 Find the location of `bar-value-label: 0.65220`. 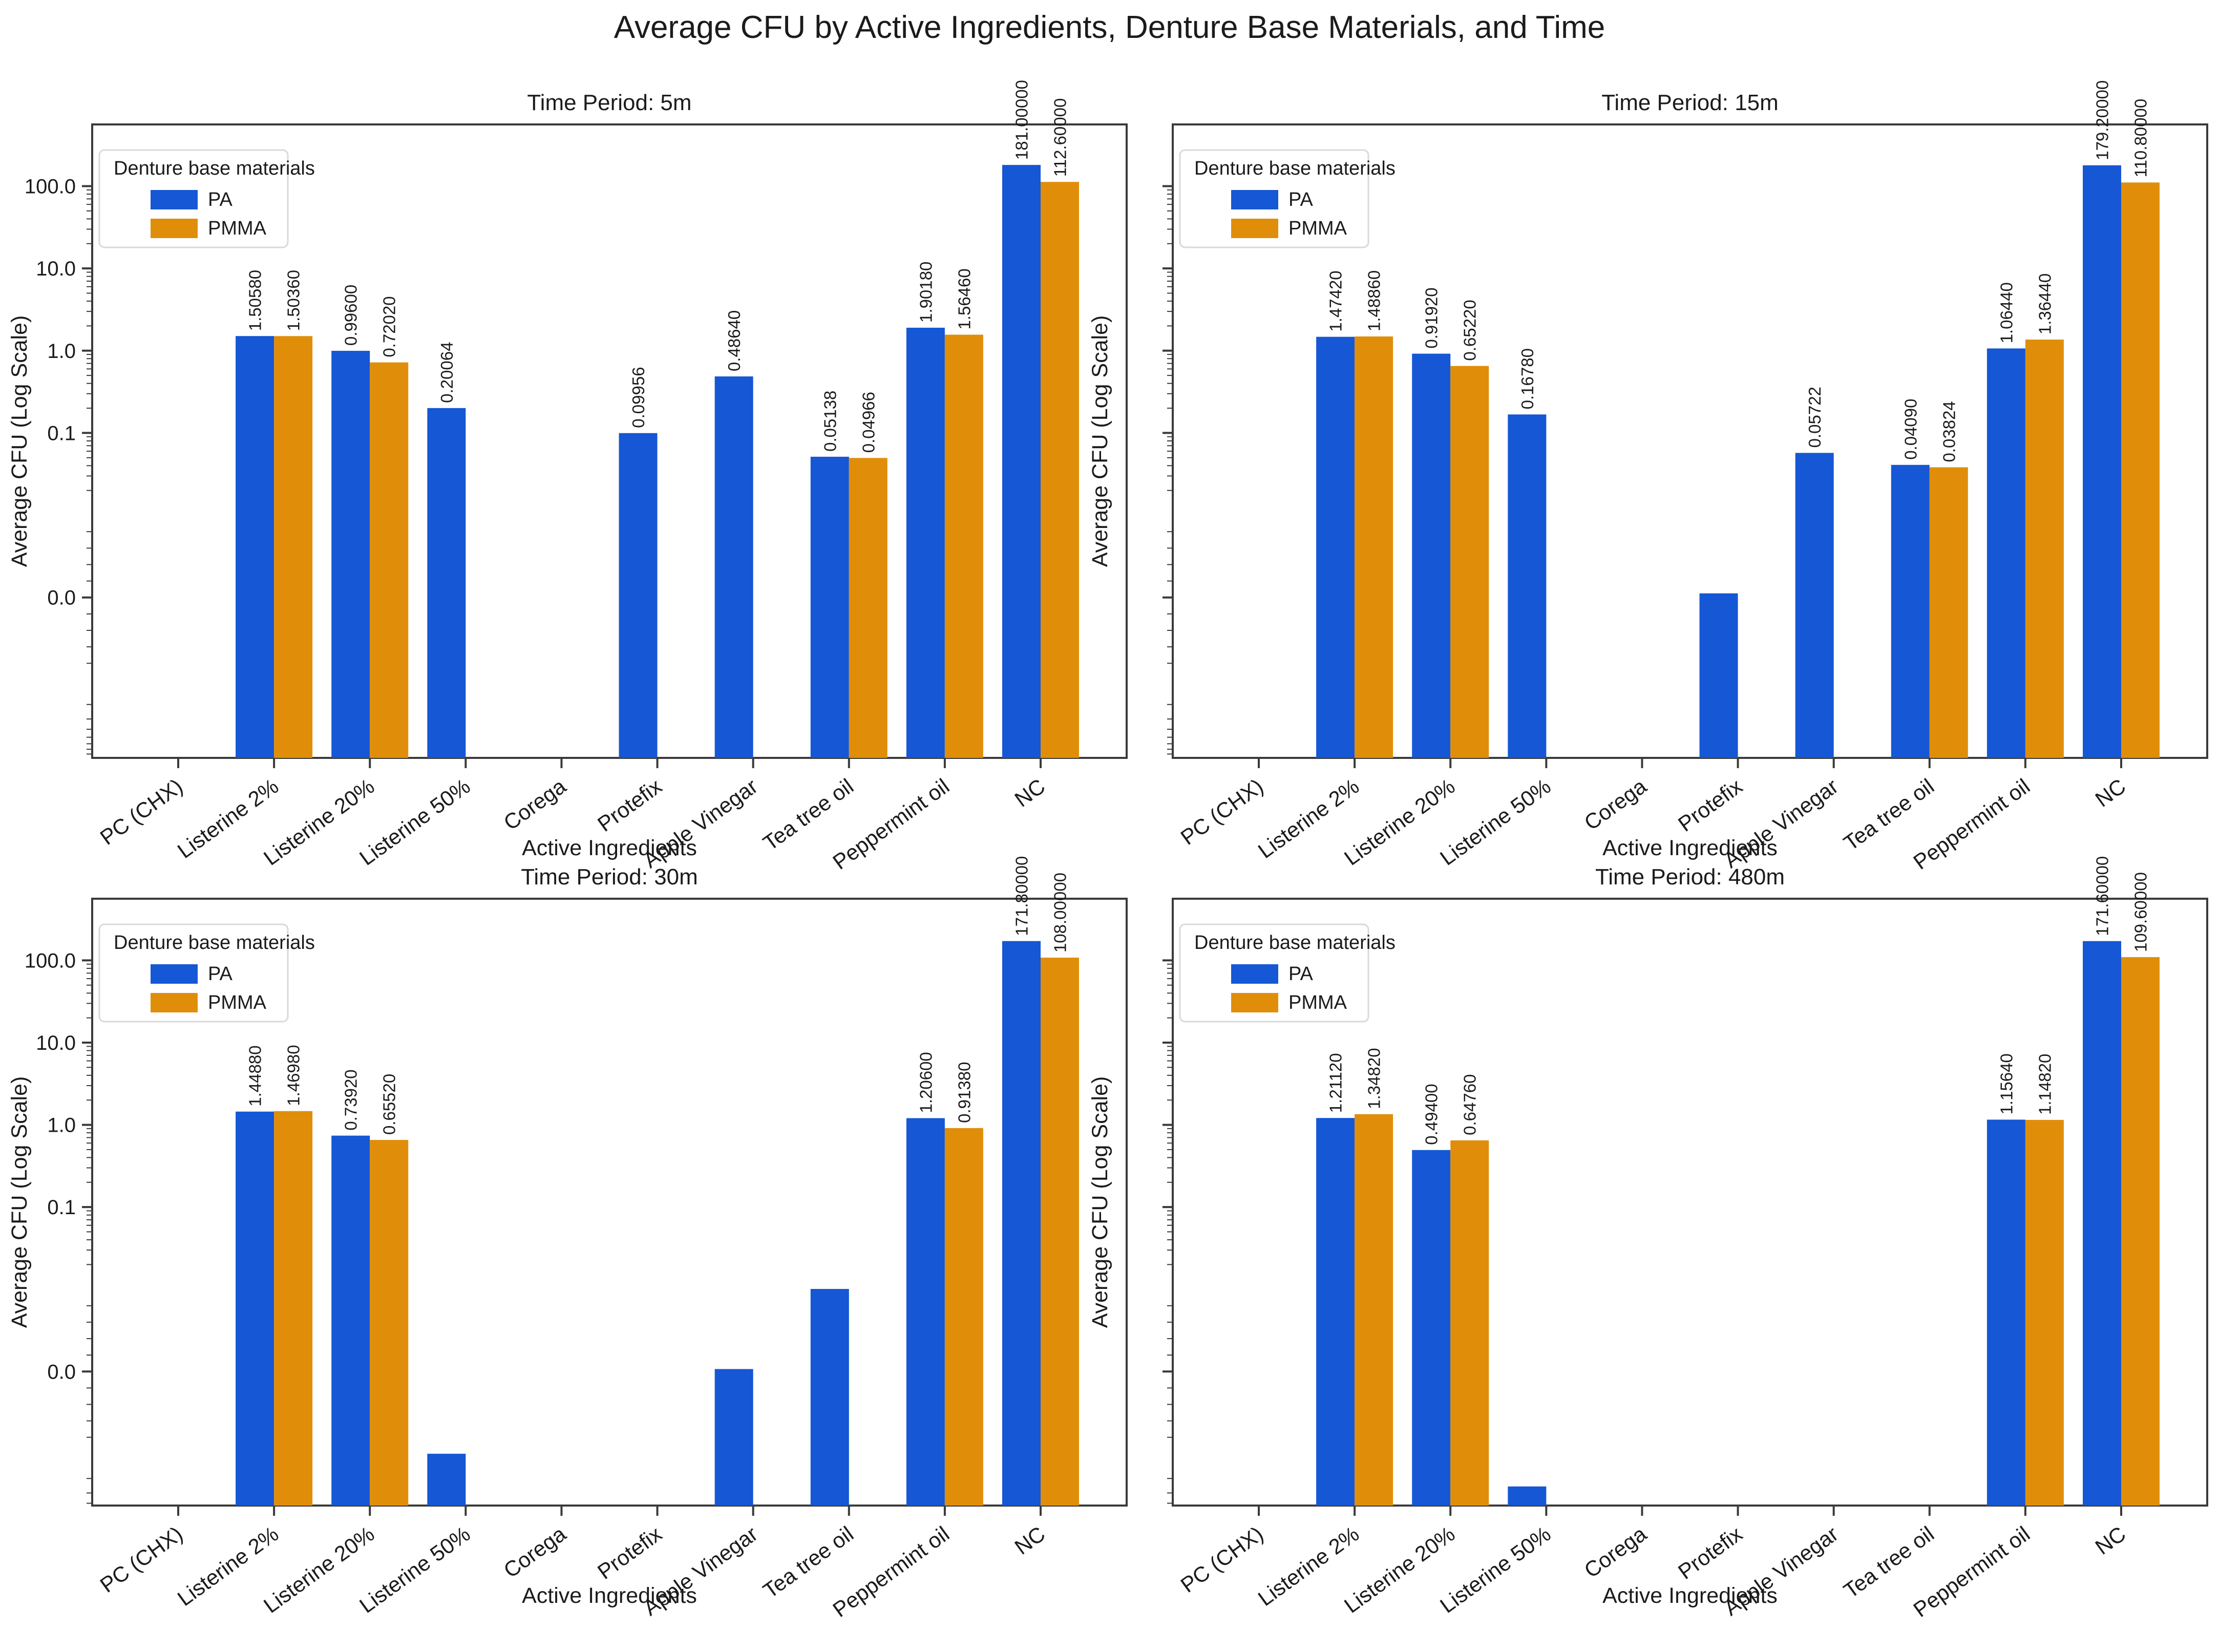

bar-value-label: 0.65220 is located at coordinates (1471, 330).